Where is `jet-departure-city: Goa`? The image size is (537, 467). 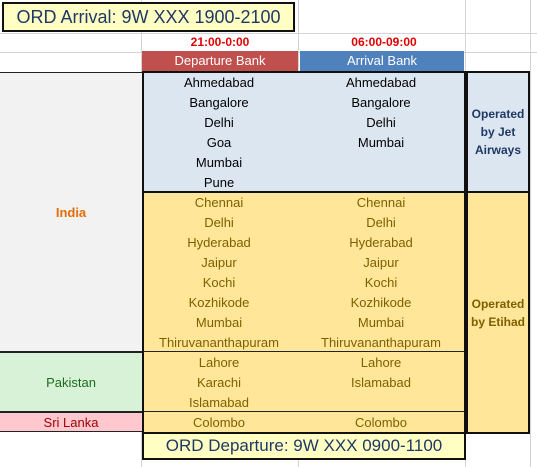 jet-departure-city: Goa is located at coordinates (219, 142).